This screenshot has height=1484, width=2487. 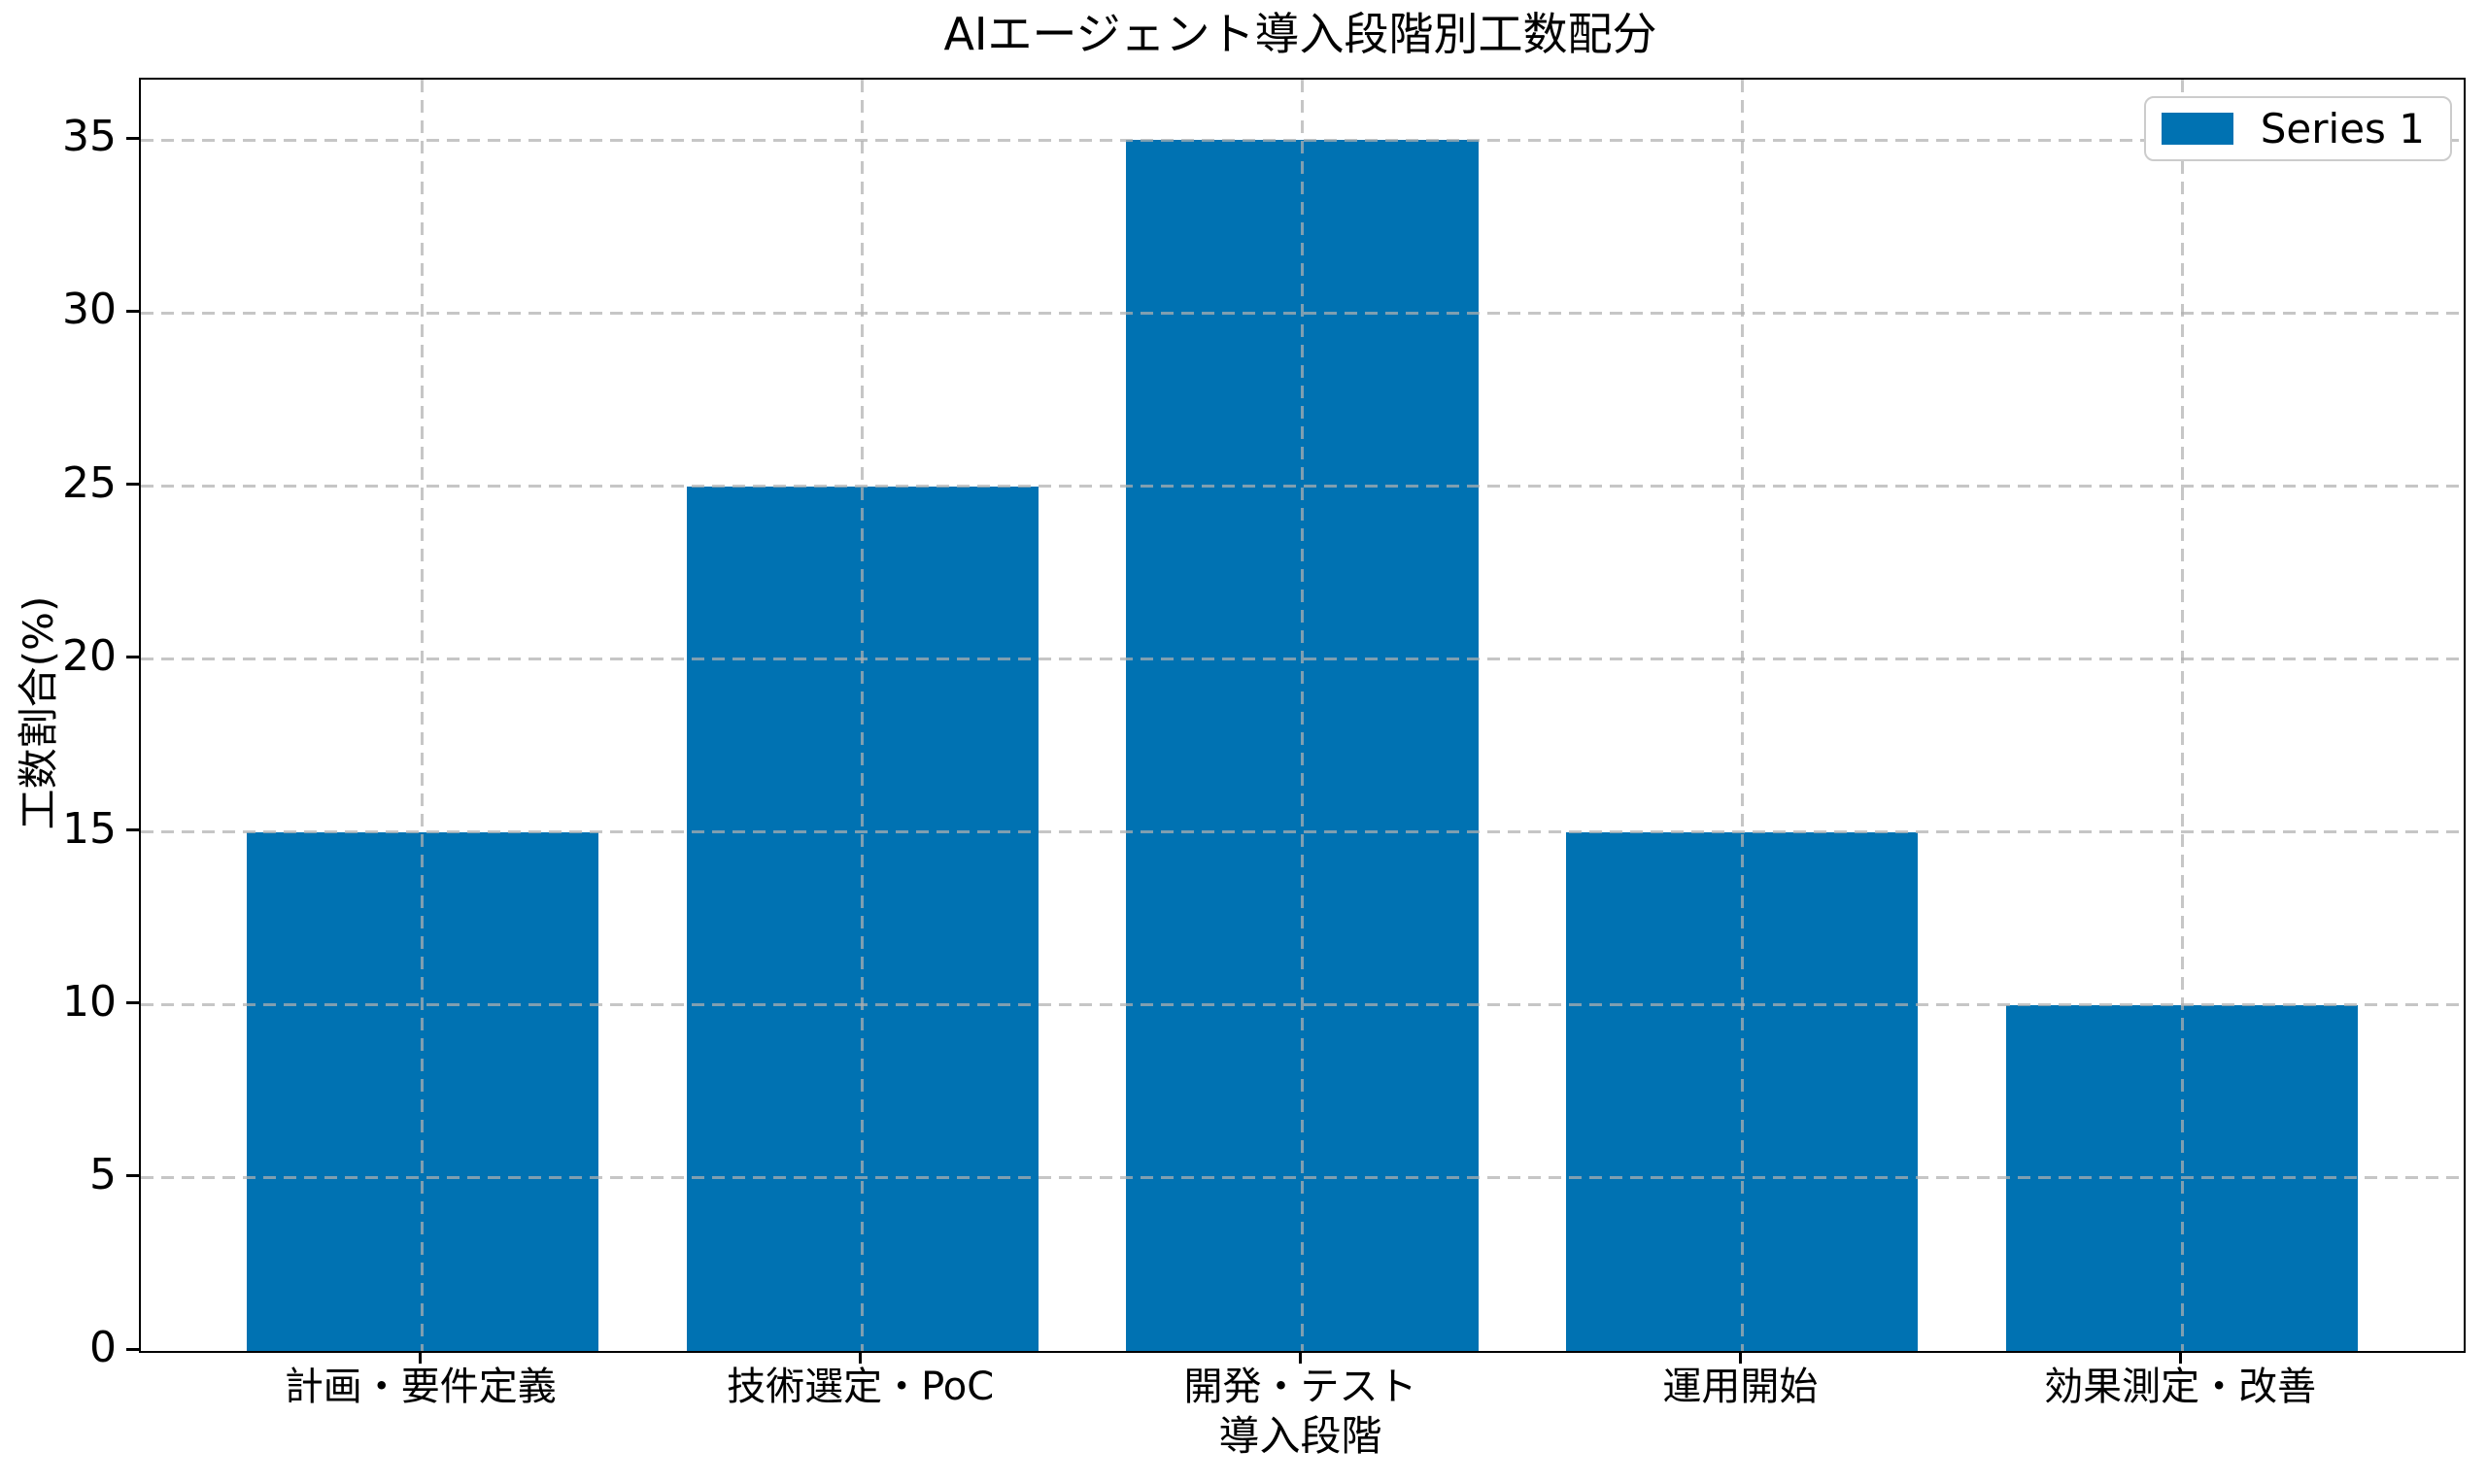 What do you see at coordinates (2180, 1387) in the screenshot?
I see `x-tick-label: 効果測定・改善` at bounding box center [2180, 1387].